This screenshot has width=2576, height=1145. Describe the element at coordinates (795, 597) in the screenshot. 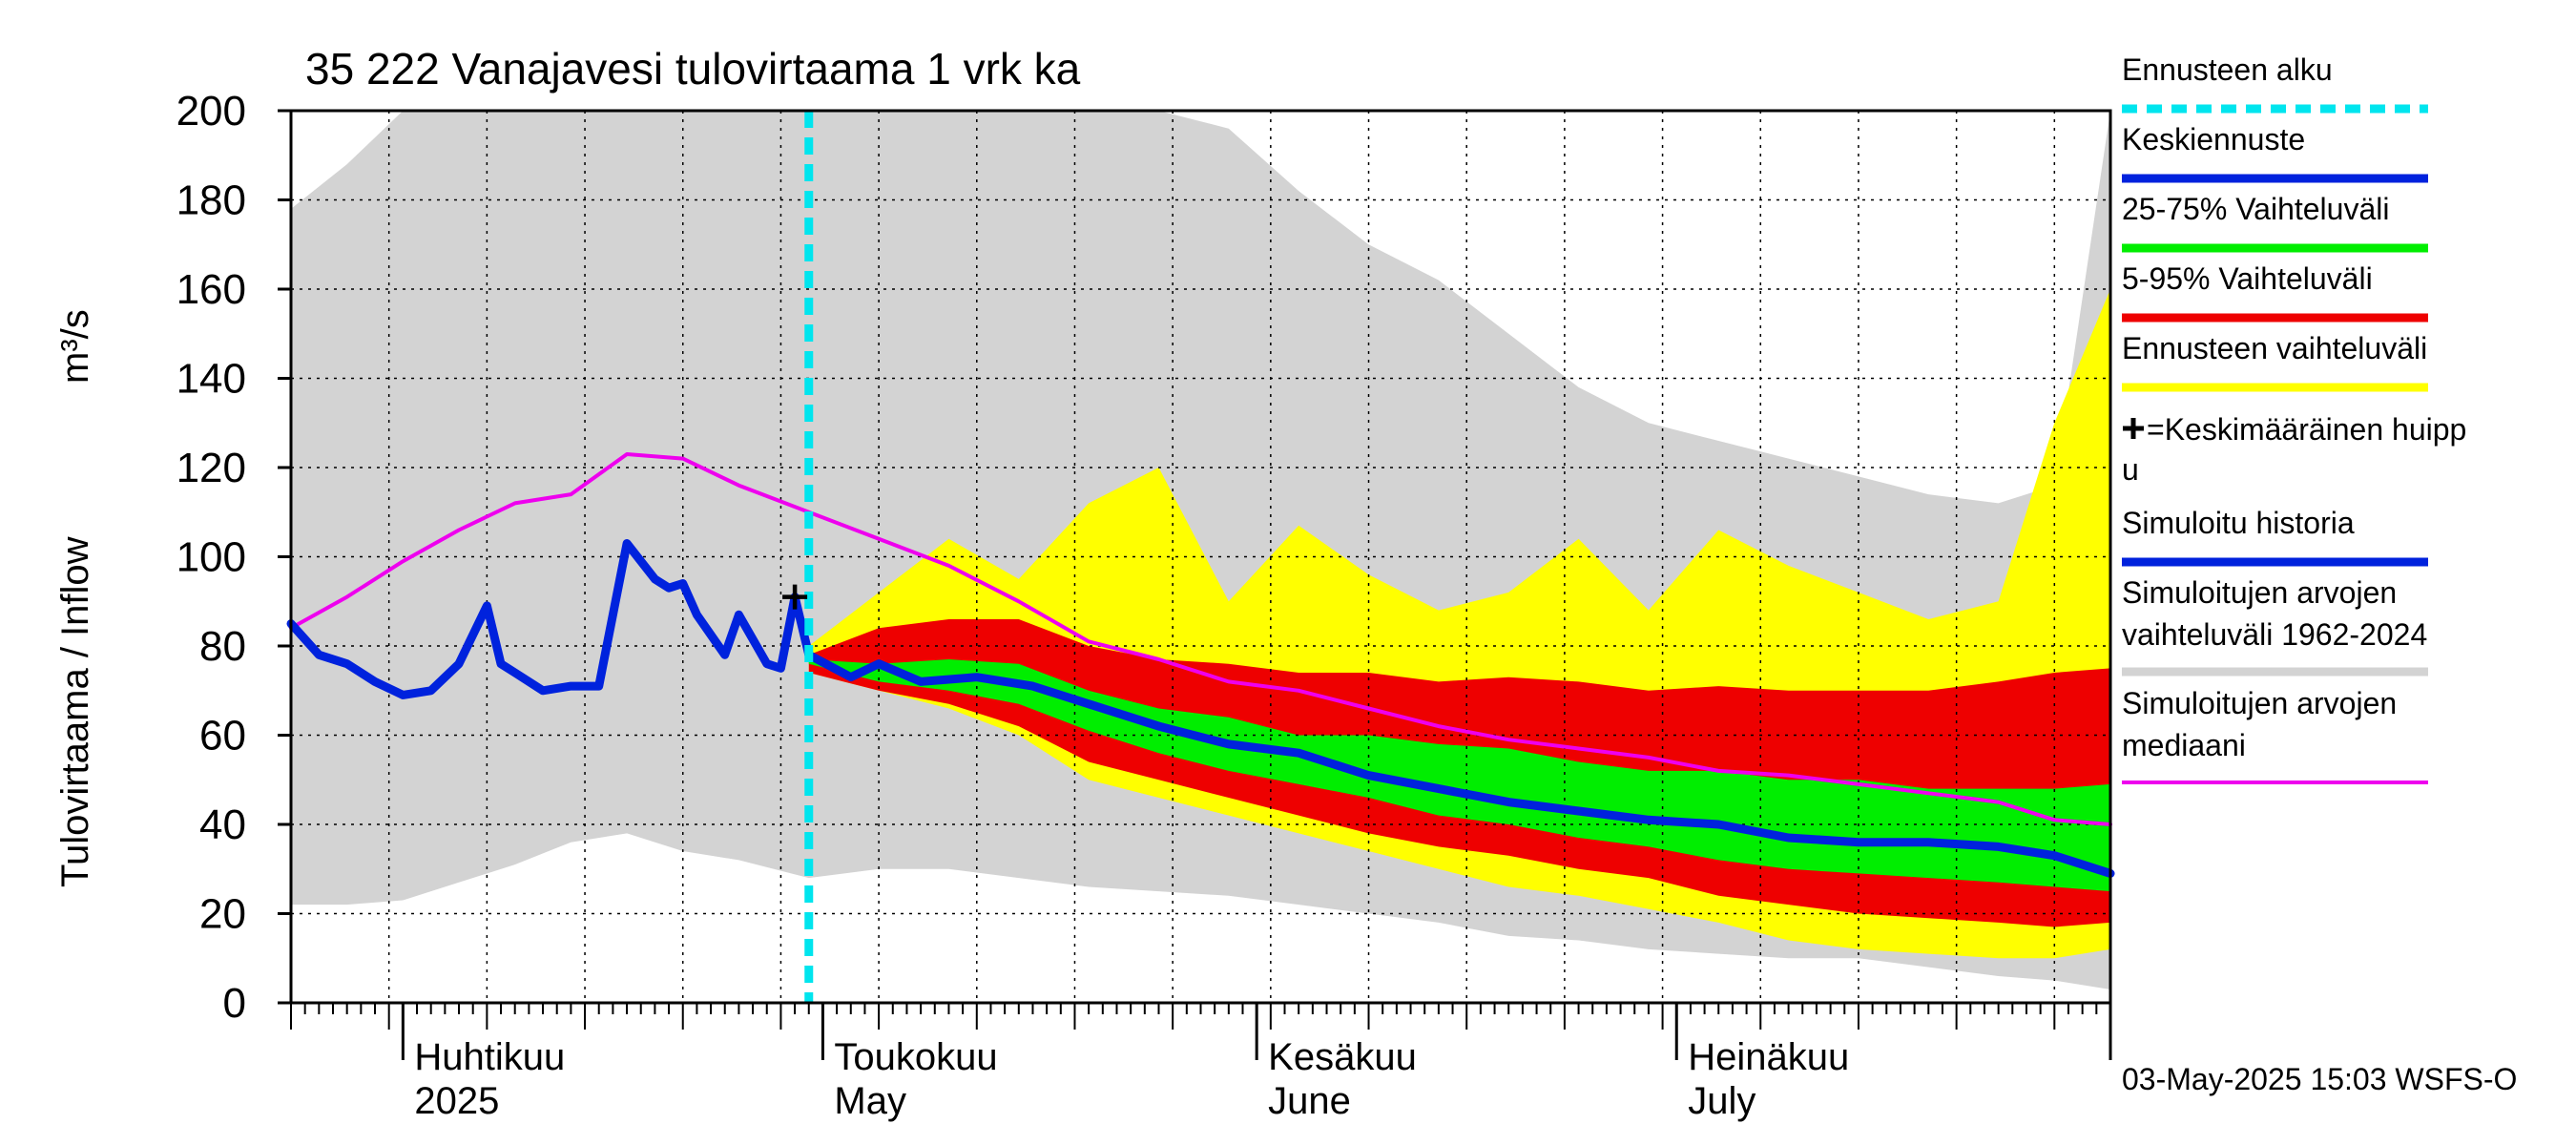

I see `mean-peak-marker` at that location.